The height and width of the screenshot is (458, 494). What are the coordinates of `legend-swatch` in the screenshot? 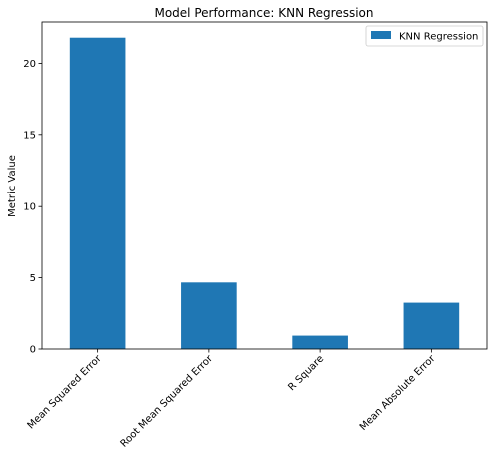 It's located at (381, 35).